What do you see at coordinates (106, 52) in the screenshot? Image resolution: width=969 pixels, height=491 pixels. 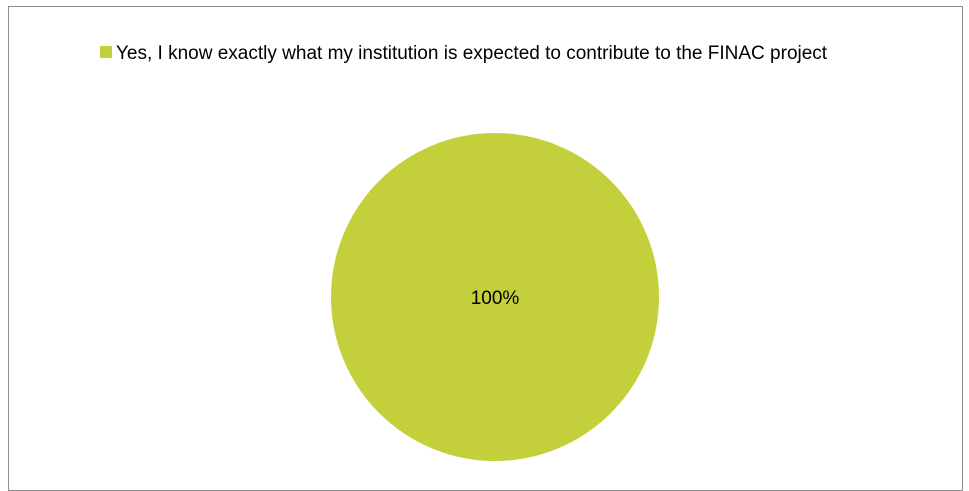 I see `legend-swatch` at bounding box center [106, 52].